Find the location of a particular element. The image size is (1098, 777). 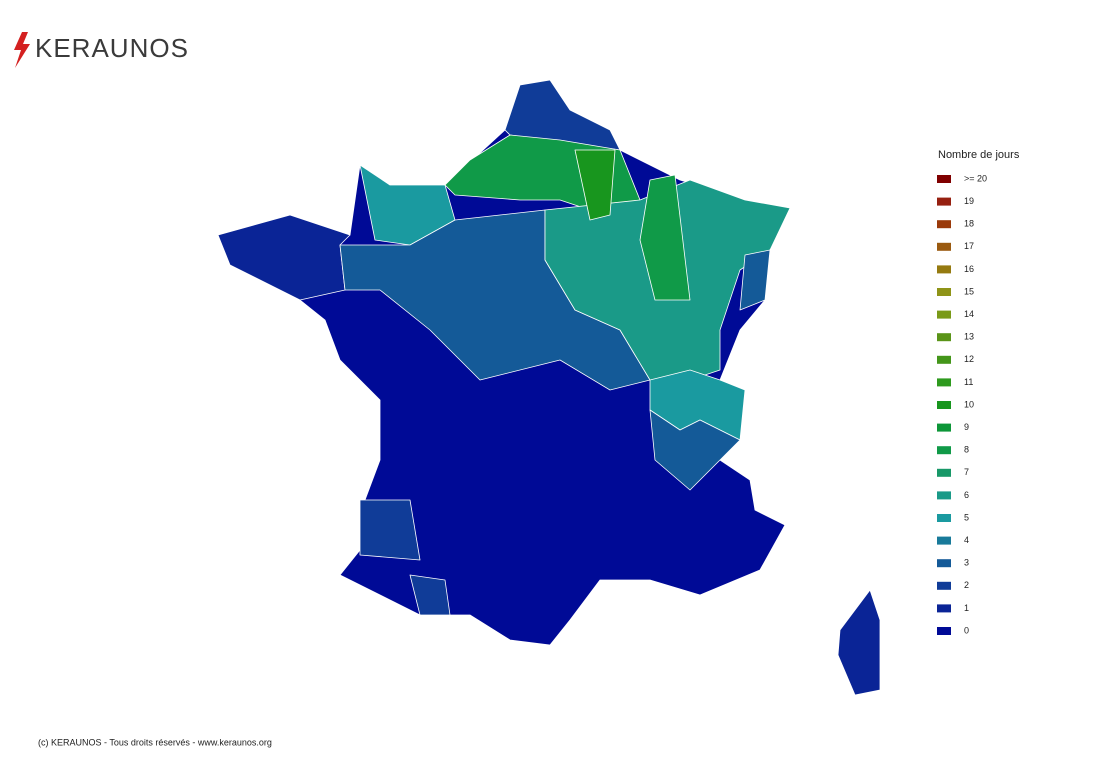

legend-title: Nombre de jours is located at coordinates (979, 155).